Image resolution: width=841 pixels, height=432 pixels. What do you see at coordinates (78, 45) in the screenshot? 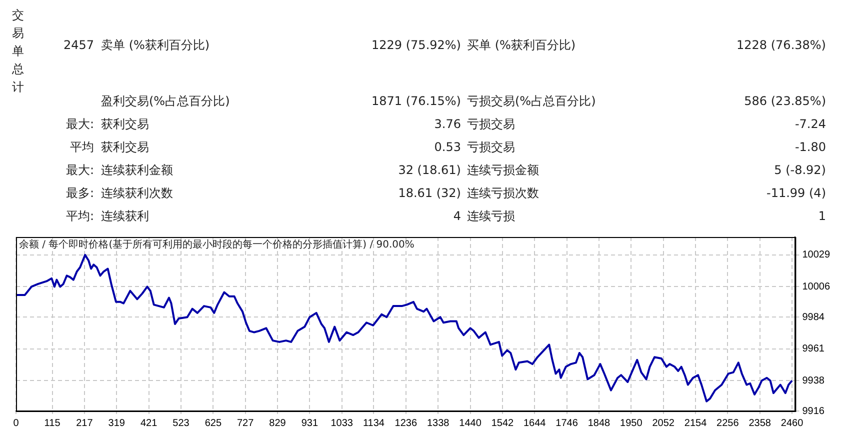
I see `text: 2457` at bounding box center [78, 45].